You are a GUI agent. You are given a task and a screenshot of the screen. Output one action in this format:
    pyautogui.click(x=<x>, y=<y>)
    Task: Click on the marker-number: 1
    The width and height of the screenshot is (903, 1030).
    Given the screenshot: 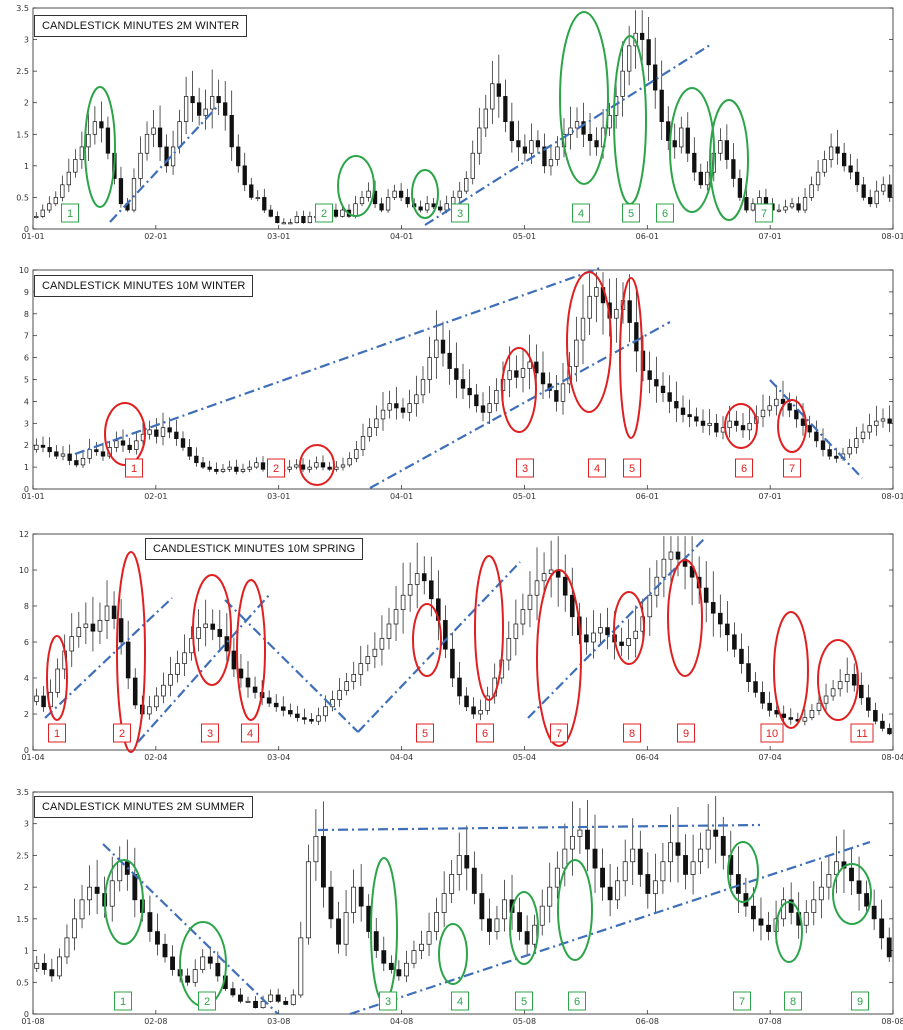 What is the action you would take?
    pyautogui.click(x=70, y=214)
    